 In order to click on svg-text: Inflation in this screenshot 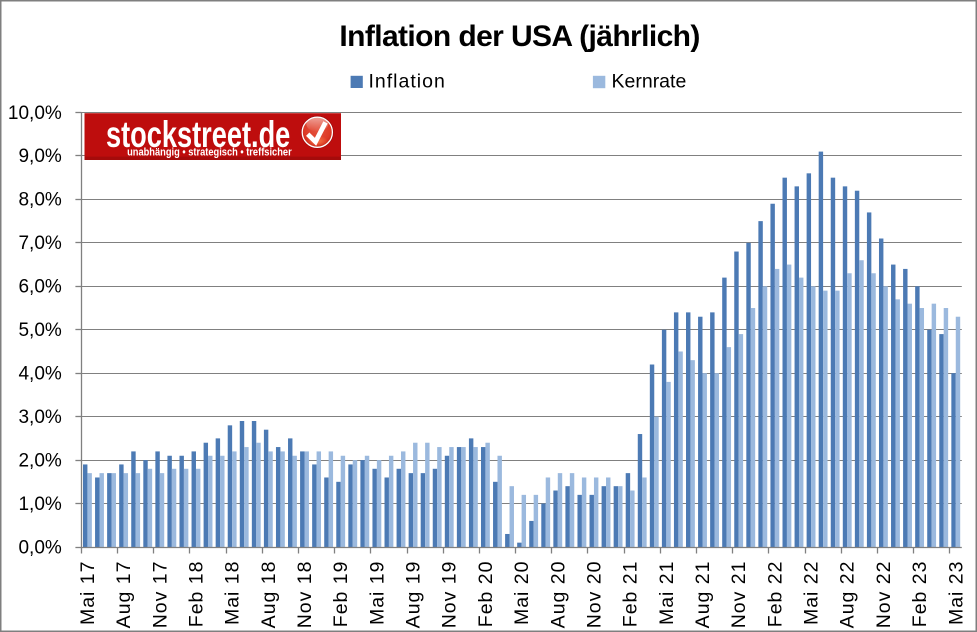, I will do `click(407, 82)`.